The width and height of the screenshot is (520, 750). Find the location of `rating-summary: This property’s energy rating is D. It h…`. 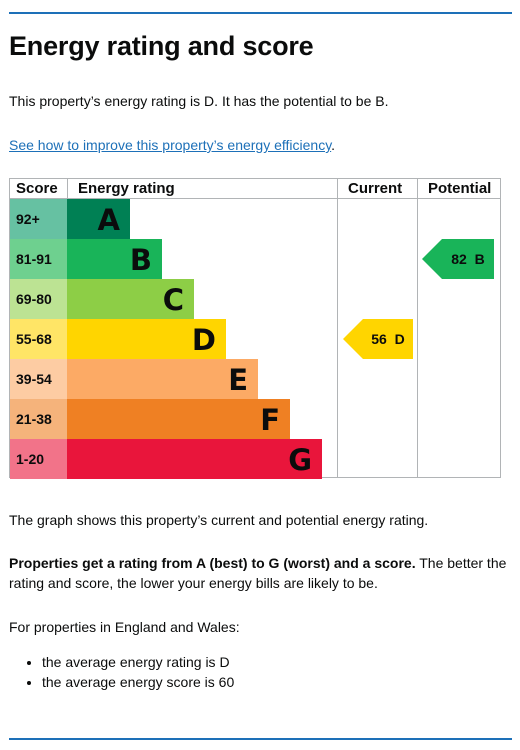

rating-summary: This property’s energy rating is D. It h… is located at coordinates (199, 101).